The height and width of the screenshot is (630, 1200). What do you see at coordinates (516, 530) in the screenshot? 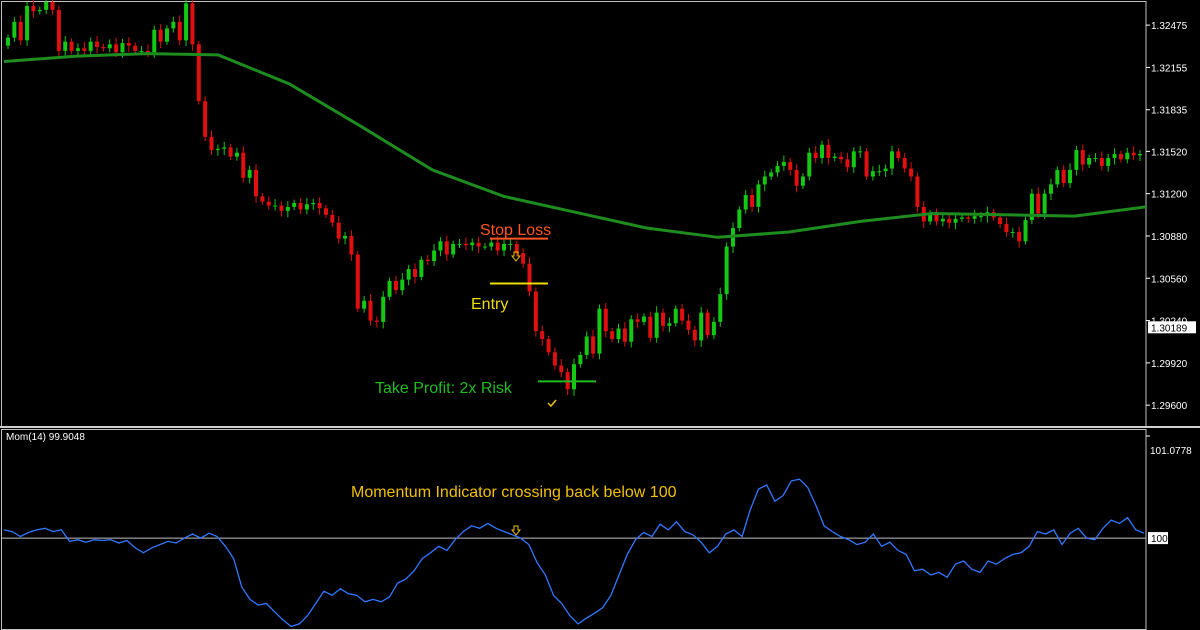
I see `momentum-signal-arrow-icon` at bounding box center [516, 530].